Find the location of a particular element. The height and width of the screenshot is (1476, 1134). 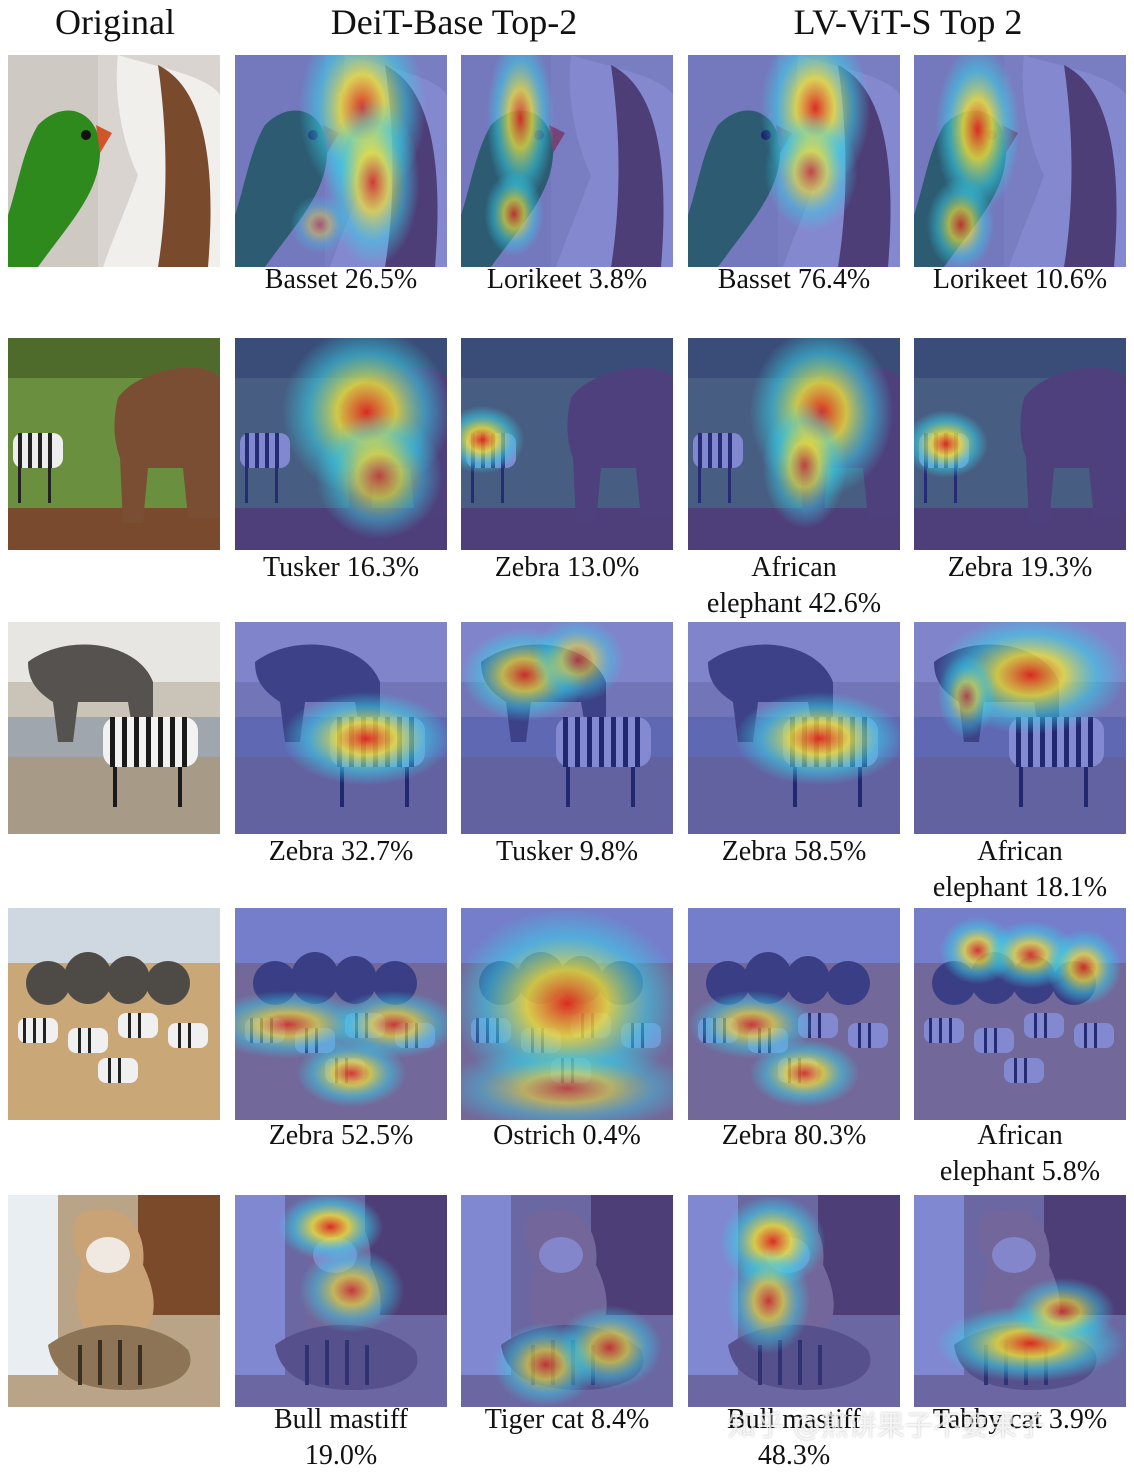

prediction-caption: Zebra 52.5% is located at coordinates (341, 1135).